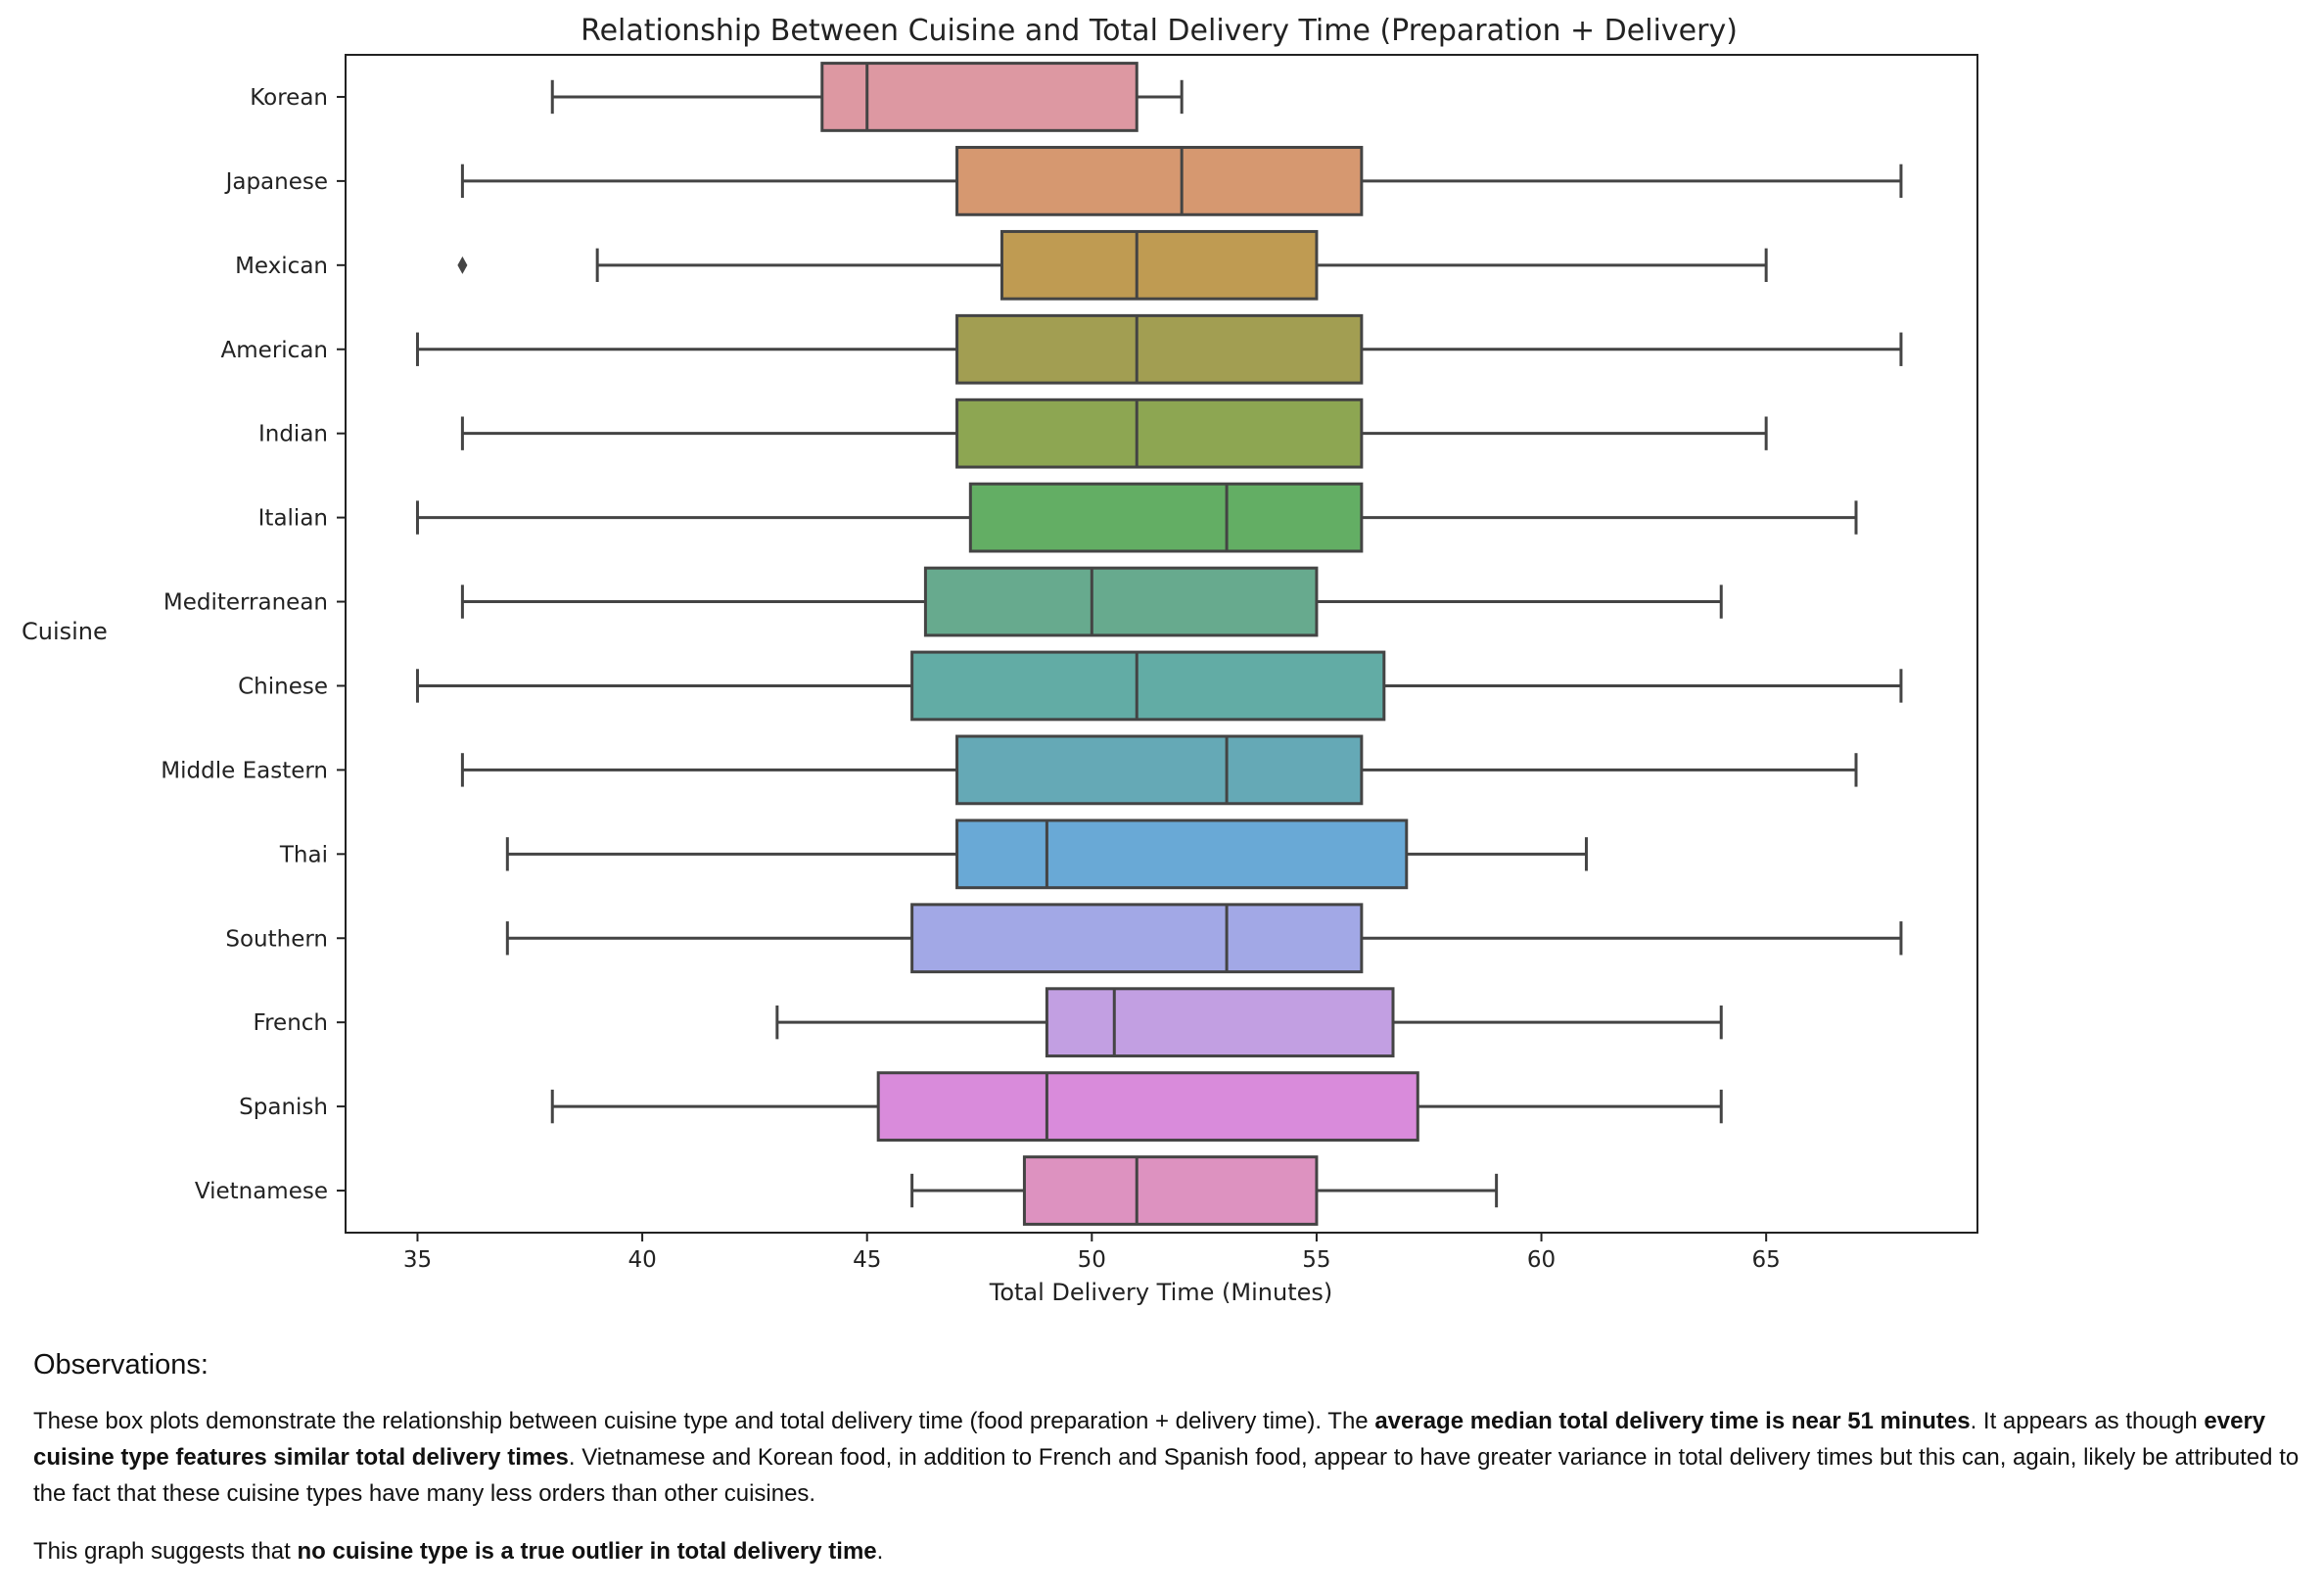 Image resolution: width=2324 pixels, height=1591 pixels. I want to click on box-group-southern, so click(1204, 938).